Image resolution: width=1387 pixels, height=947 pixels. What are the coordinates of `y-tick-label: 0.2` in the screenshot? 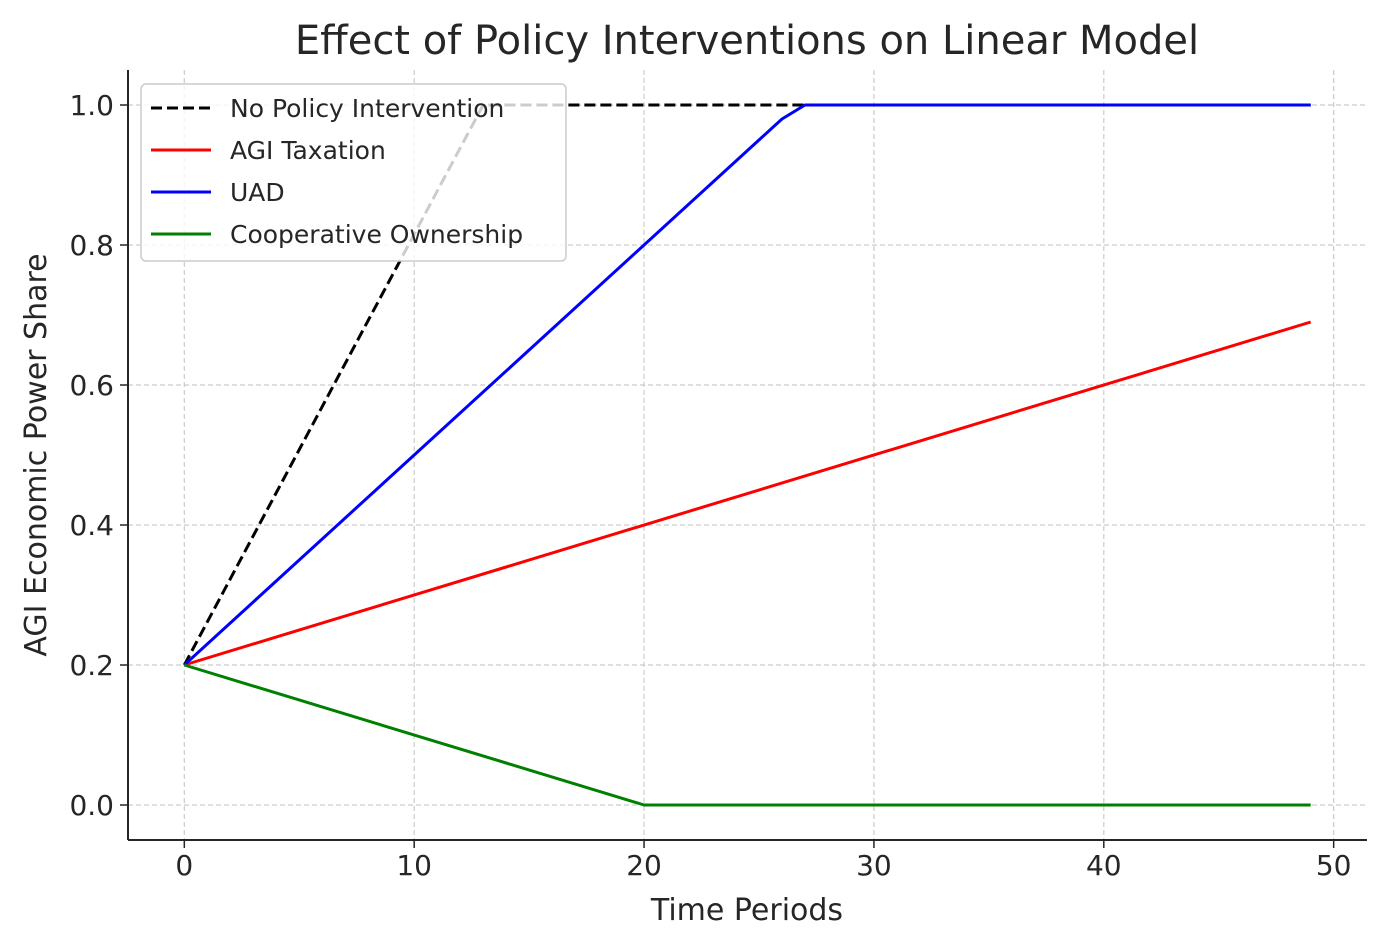 It's located at (91, 665).